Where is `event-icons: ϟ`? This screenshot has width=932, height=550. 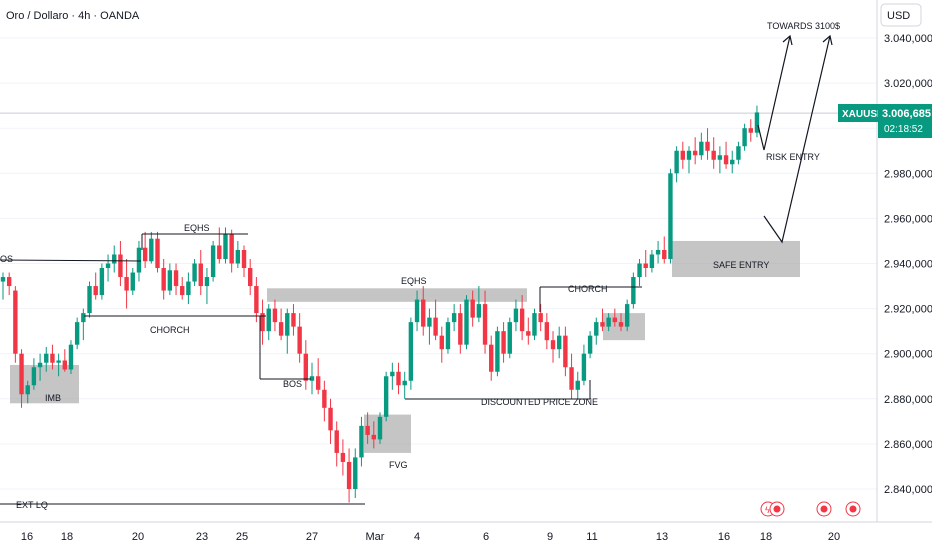
event-icons: ϟ is located at coordinates (810, 509).